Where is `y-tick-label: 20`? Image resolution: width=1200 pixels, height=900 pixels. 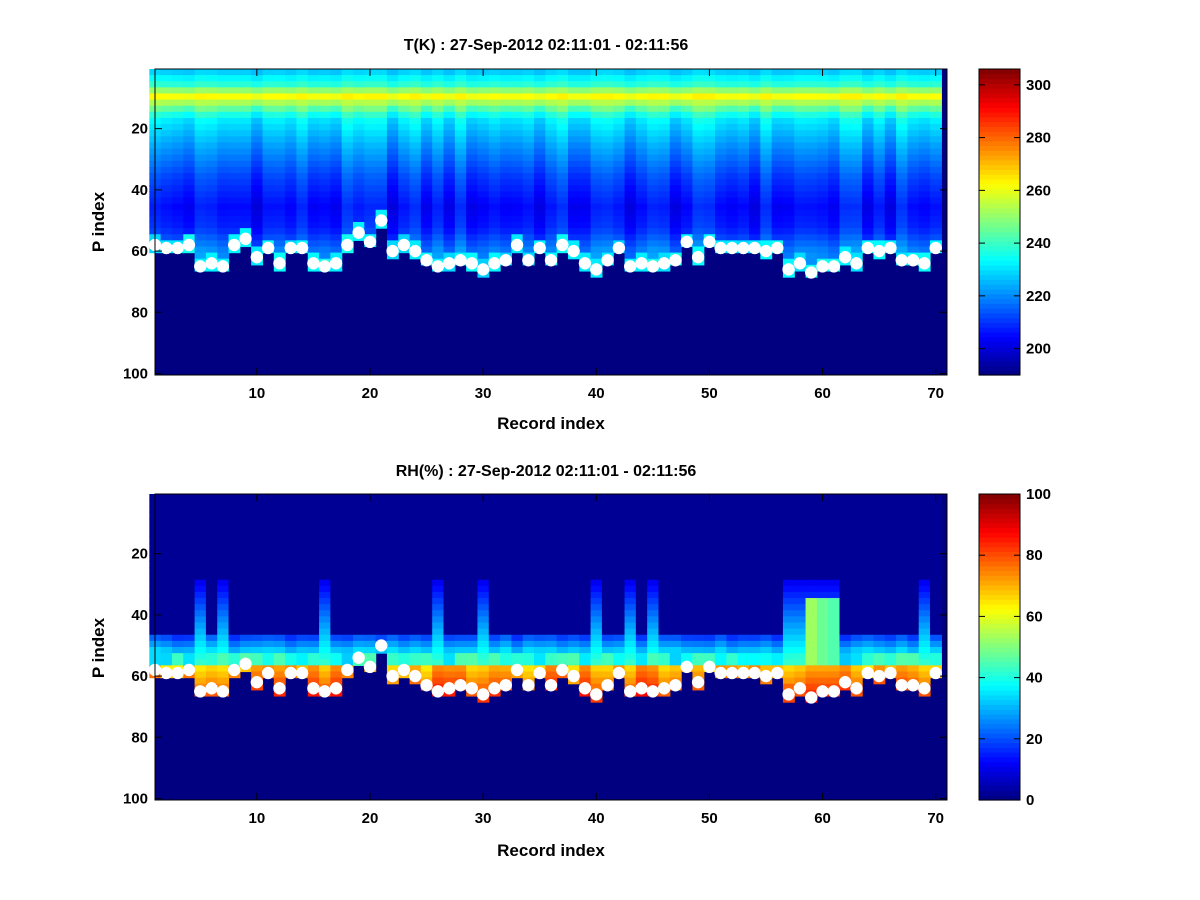
y-tick-label: 20 is located at coordinates (139, 554).